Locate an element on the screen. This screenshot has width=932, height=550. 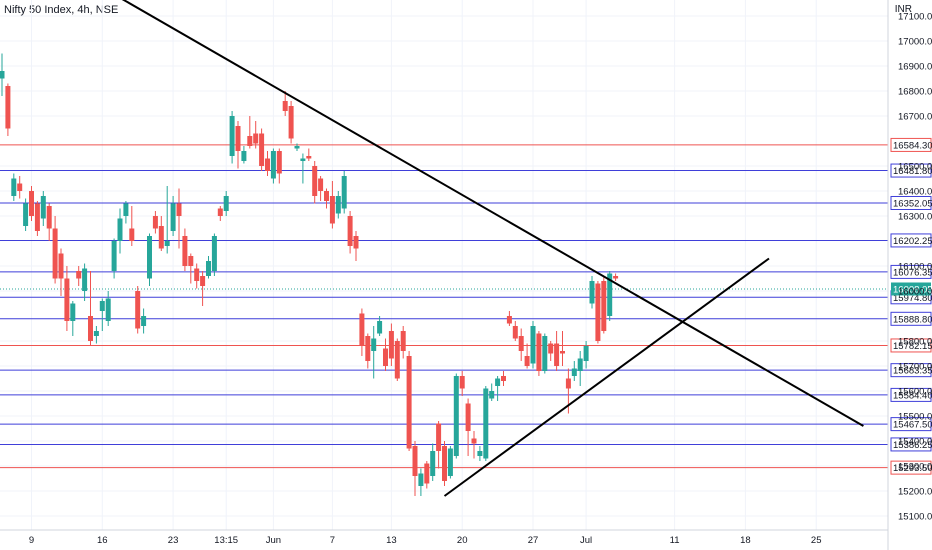
price-tick-label: 15400.00 is located at coordinates (915, 442).